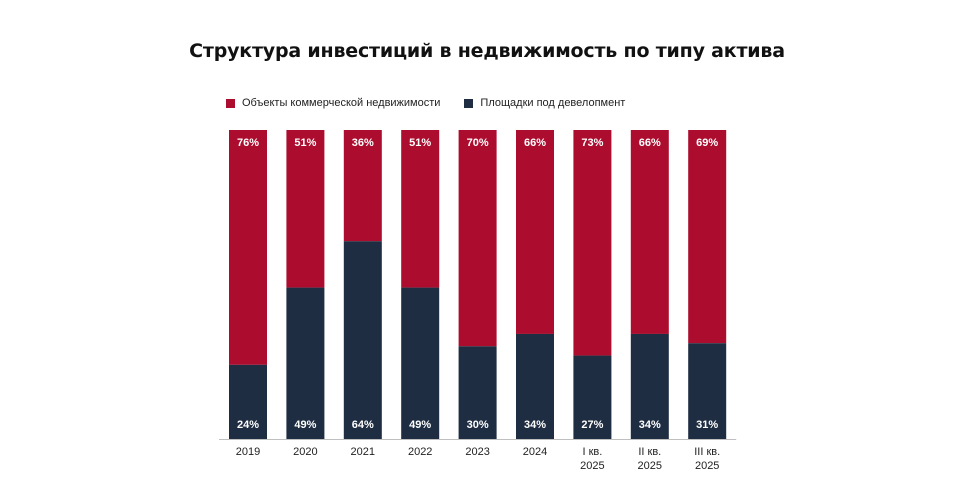  What do you see at coordinates (469, 103) in the screenshot?
I see `legend-swatch-development` at bounding box center [469, 103].